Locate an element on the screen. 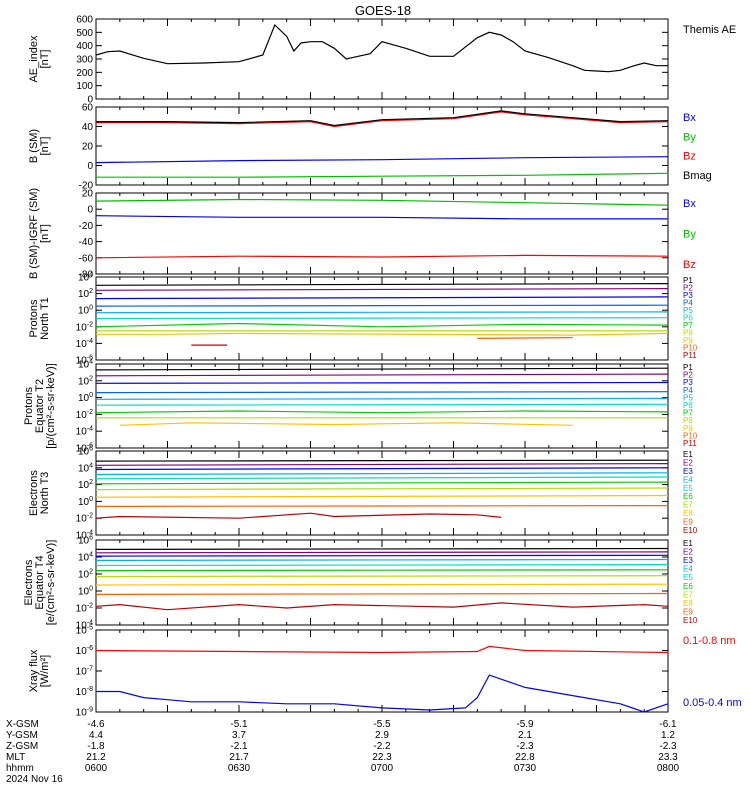  series-line-E5 is located at coordinates (382, 478).